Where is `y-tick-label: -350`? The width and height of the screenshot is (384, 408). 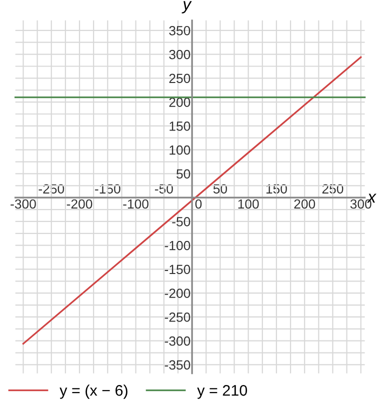 y-tick-label: -350 is located at coordinates (177, 365).